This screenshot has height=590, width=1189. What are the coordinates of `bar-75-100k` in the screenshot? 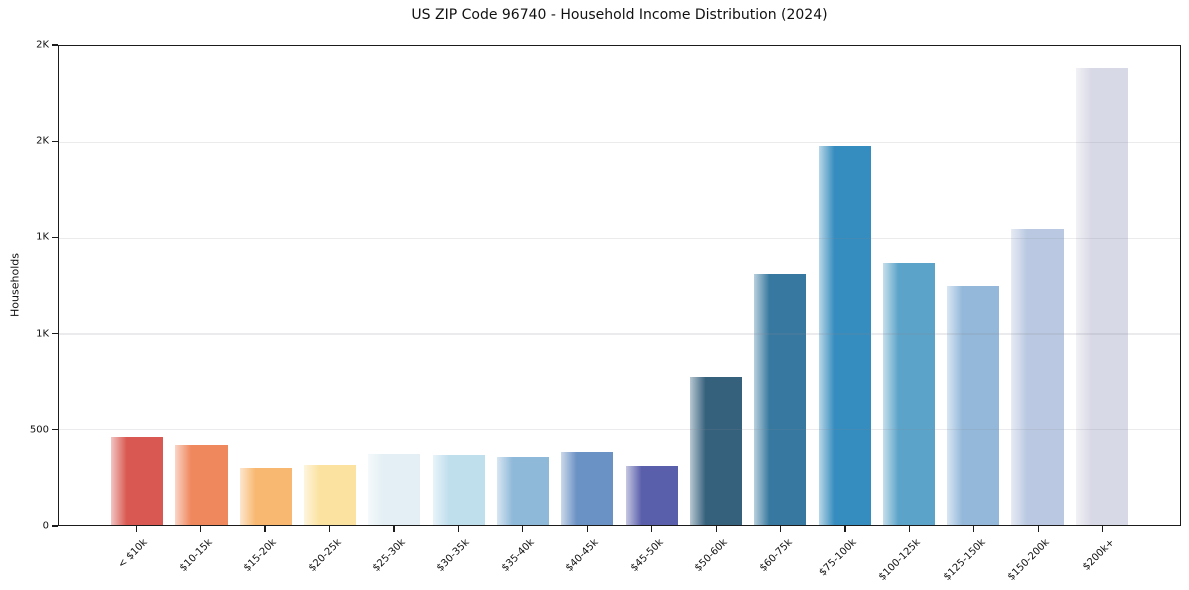 It's located at (844, 335).